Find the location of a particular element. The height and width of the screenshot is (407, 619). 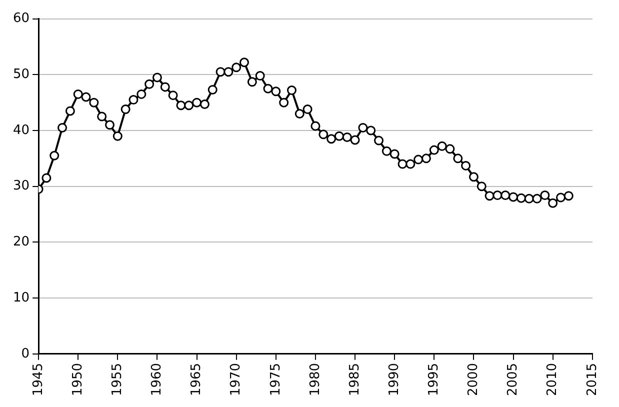

x-tick-label: 2000 is located at coordinates (474, 379).